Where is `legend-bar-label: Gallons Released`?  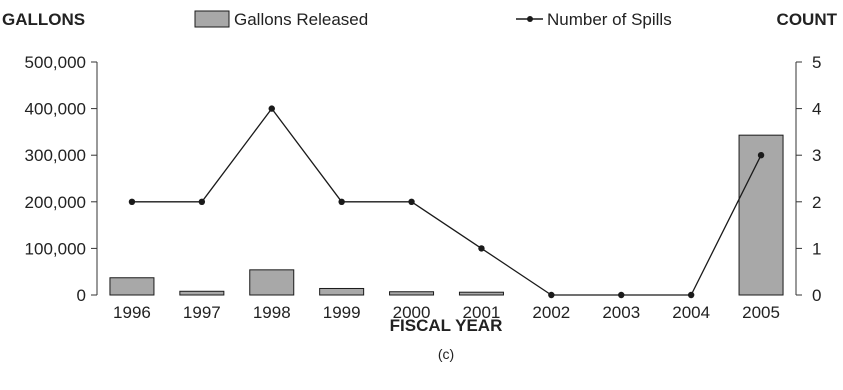 legend-bar-label: Gallons Released is located at coordinates (301, 19).